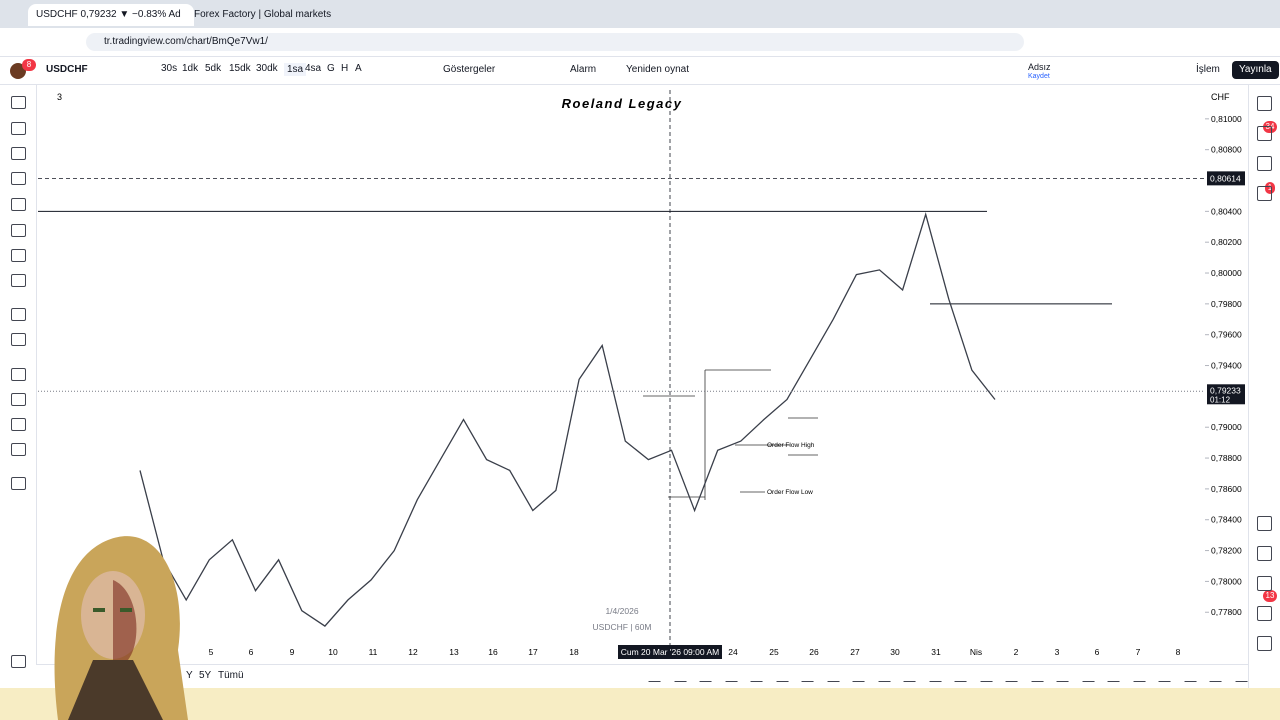 Image resolution: width=1280 pixels, height=720 pixels. I want to click on badge: 13, so click(1270, 596).